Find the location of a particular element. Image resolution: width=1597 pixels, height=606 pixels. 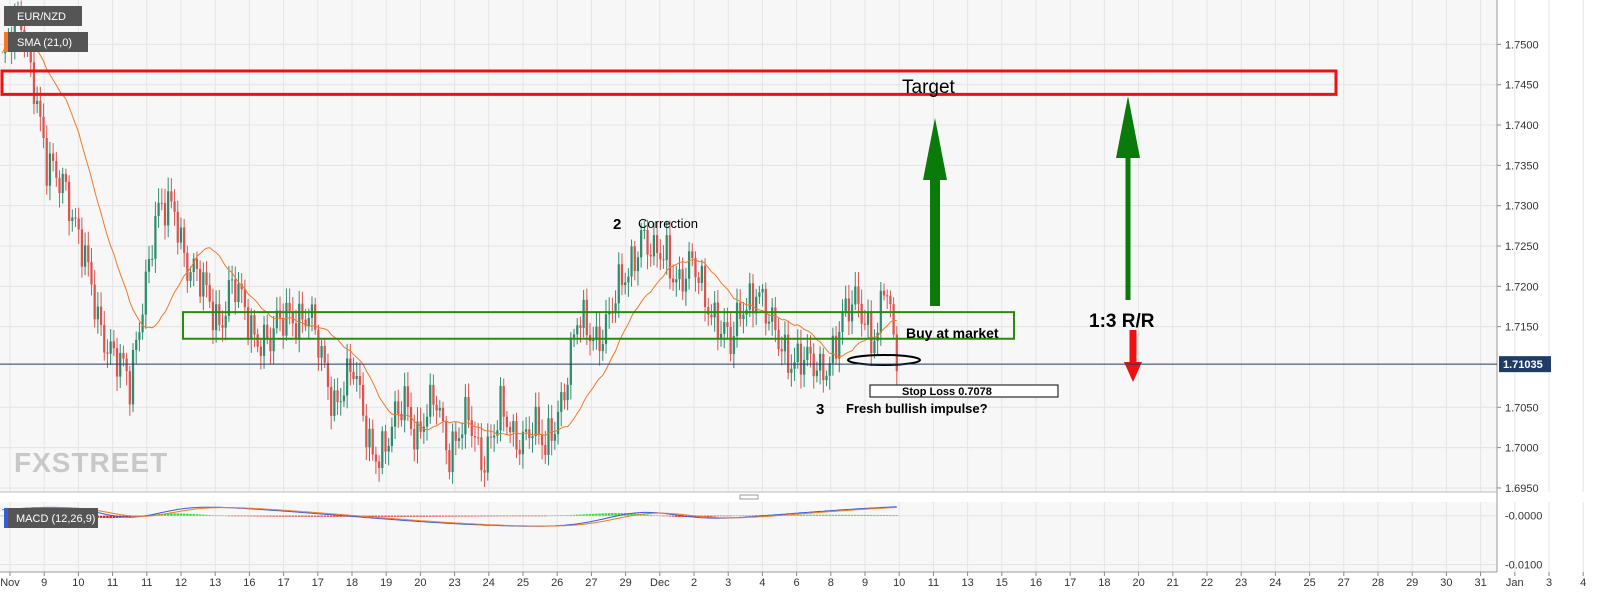

wave2-number: 2 is located at coordinates (617, 224).